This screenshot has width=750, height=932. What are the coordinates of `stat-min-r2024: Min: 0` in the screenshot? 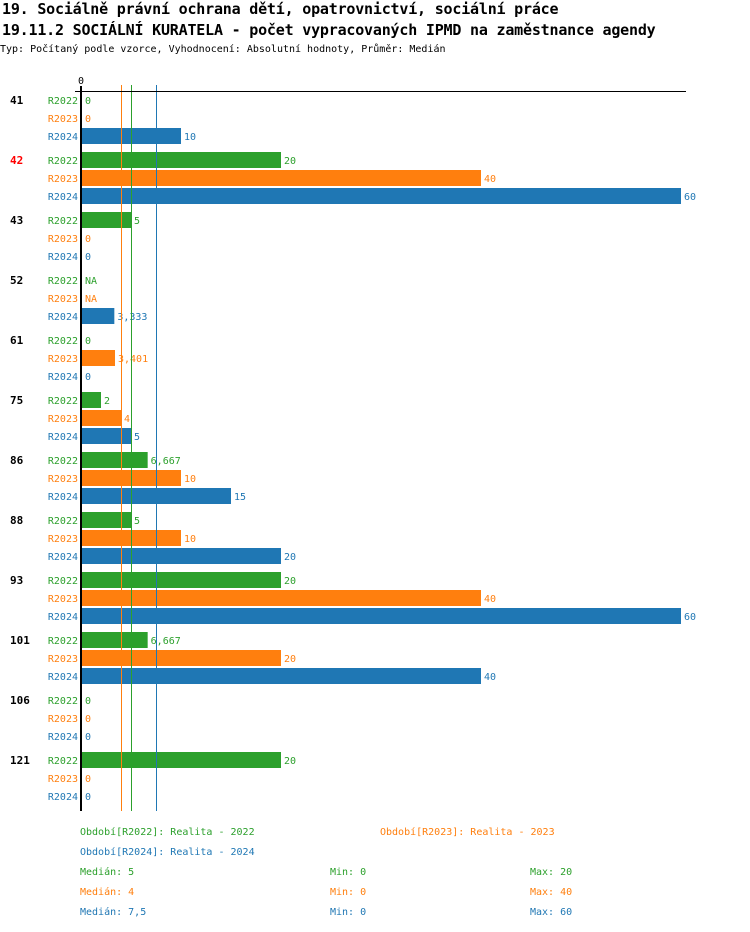 It's located at (348, 912).